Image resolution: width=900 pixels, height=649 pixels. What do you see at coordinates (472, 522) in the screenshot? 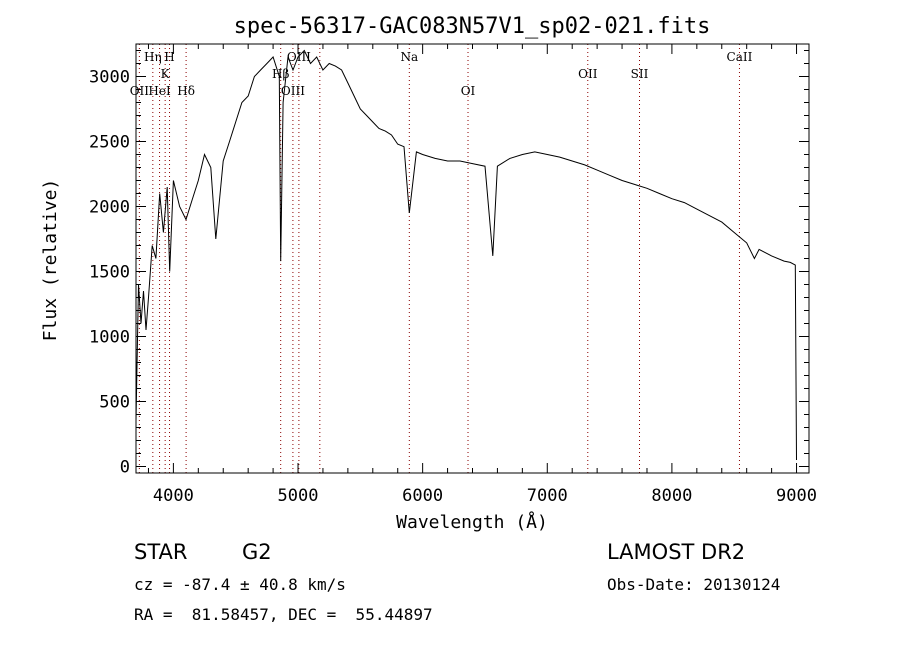
I see `x-axis-label: Wavelength (Å)` at bounding box center [472, 522].